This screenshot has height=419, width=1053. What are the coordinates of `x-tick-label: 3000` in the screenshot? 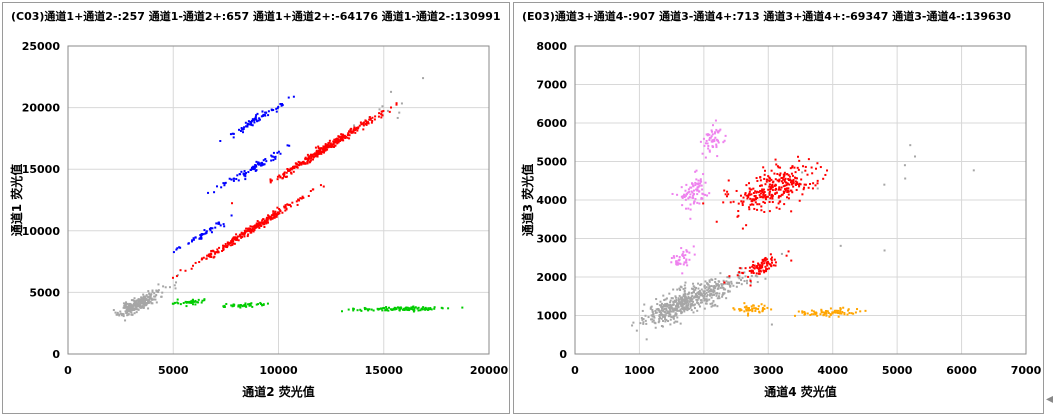 It's located at (768, 370).